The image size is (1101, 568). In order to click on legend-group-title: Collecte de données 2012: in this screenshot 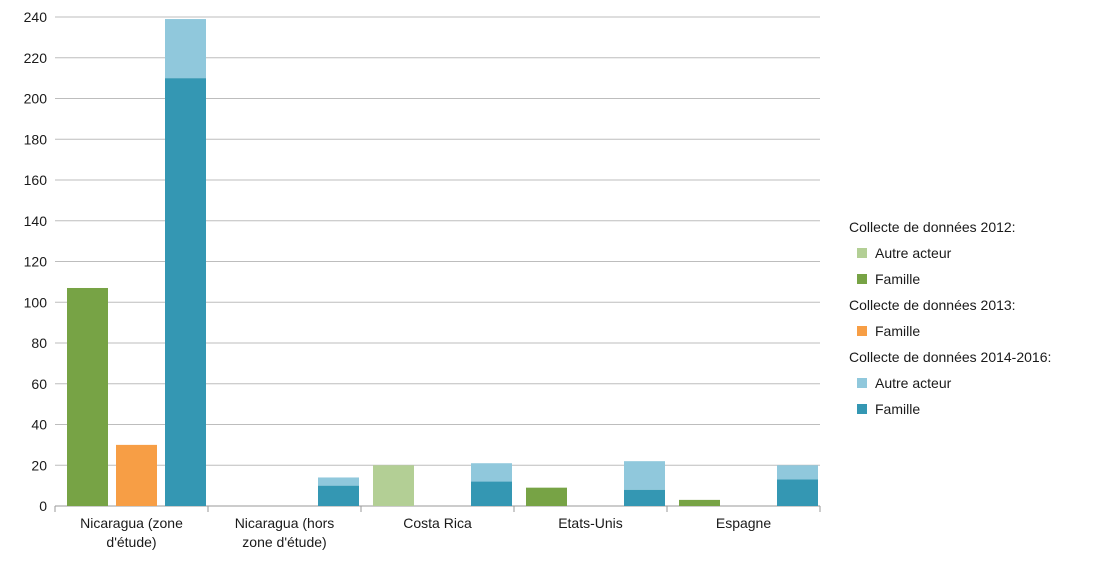, I will do `click(932, 227)`.